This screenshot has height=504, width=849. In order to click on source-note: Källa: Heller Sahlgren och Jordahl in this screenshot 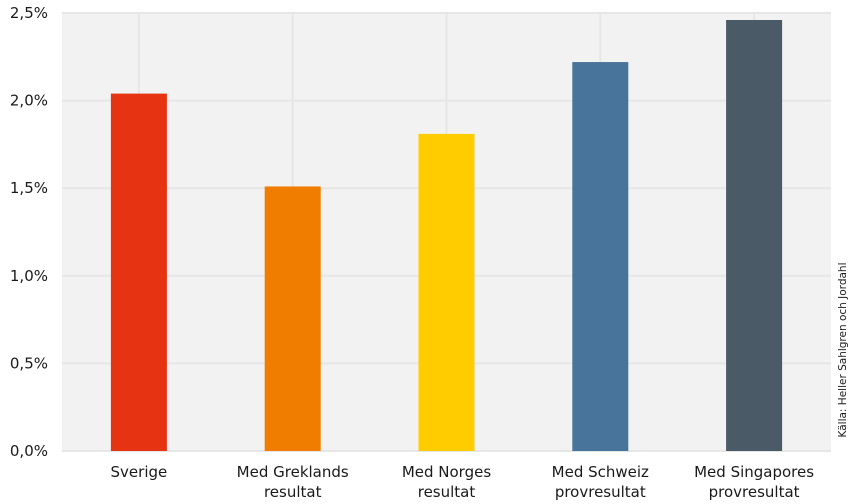, I will do `click(843, 350)`.